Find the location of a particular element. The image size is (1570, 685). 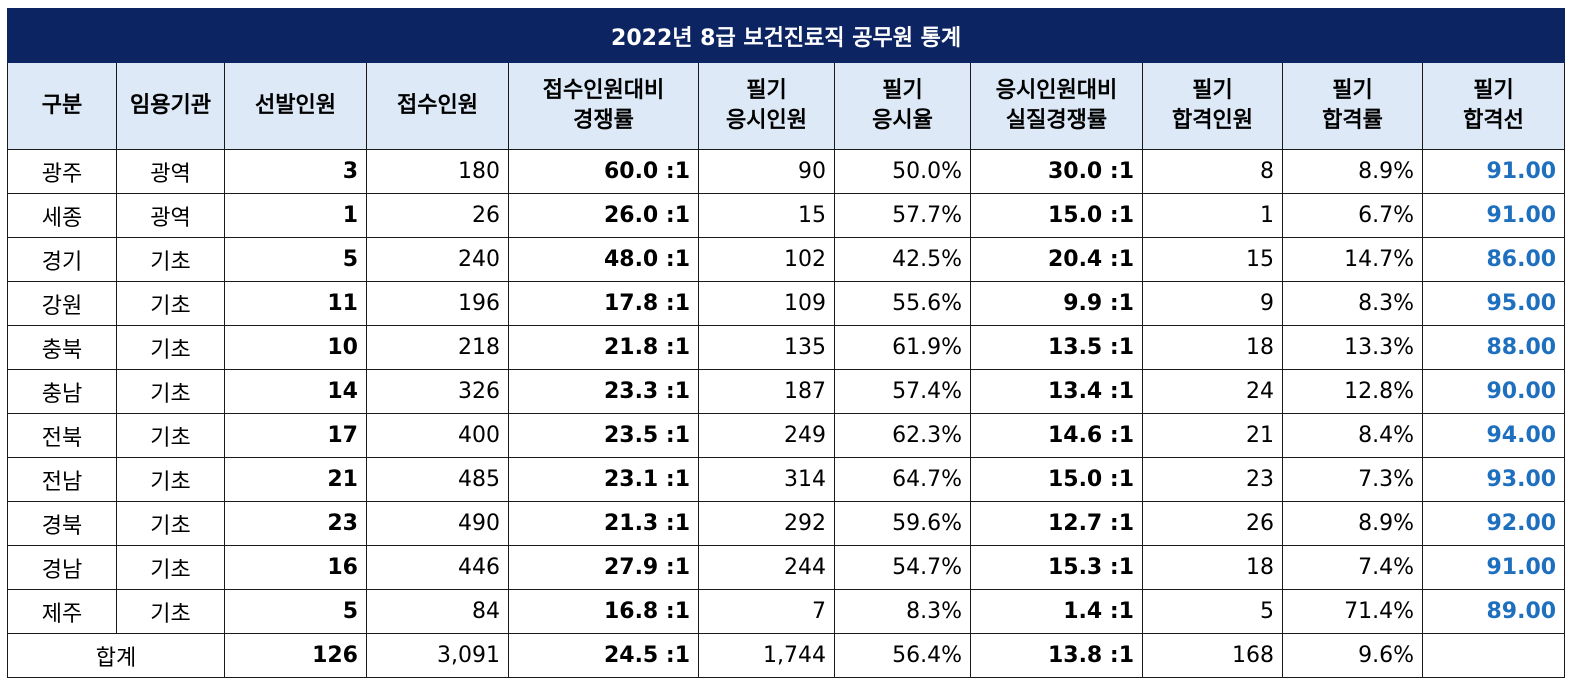

cell-real-ratio: 9.9 :1 is located at coordinates (1056, 303).